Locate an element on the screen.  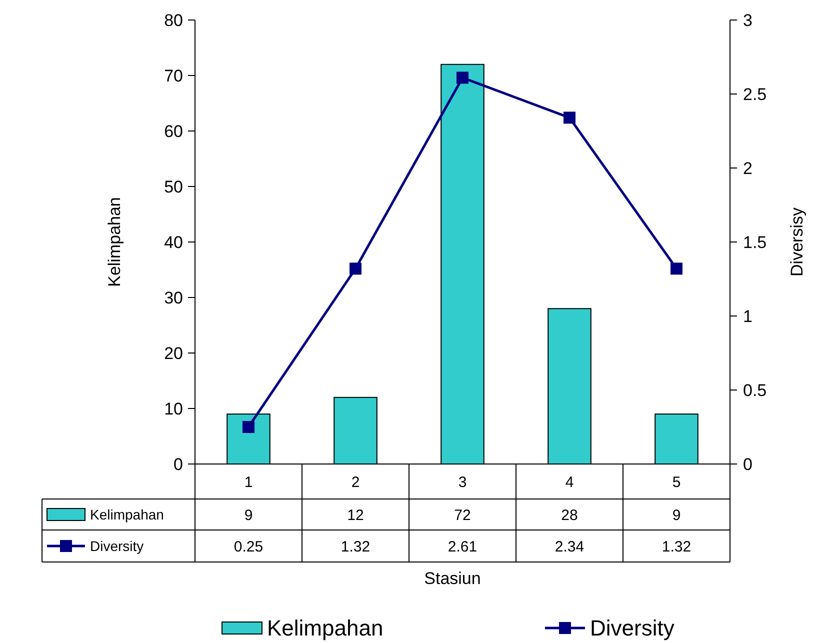
y2-tick-label: 0.5 is located at coordinates (755, 390).